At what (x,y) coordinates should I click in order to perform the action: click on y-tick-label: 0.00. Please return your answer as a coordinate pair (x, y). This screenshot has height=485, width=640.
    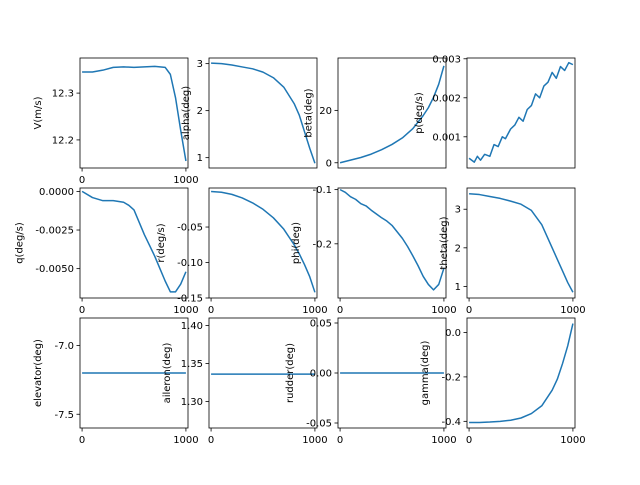
    Looking at the image, I should click on (321, 374).